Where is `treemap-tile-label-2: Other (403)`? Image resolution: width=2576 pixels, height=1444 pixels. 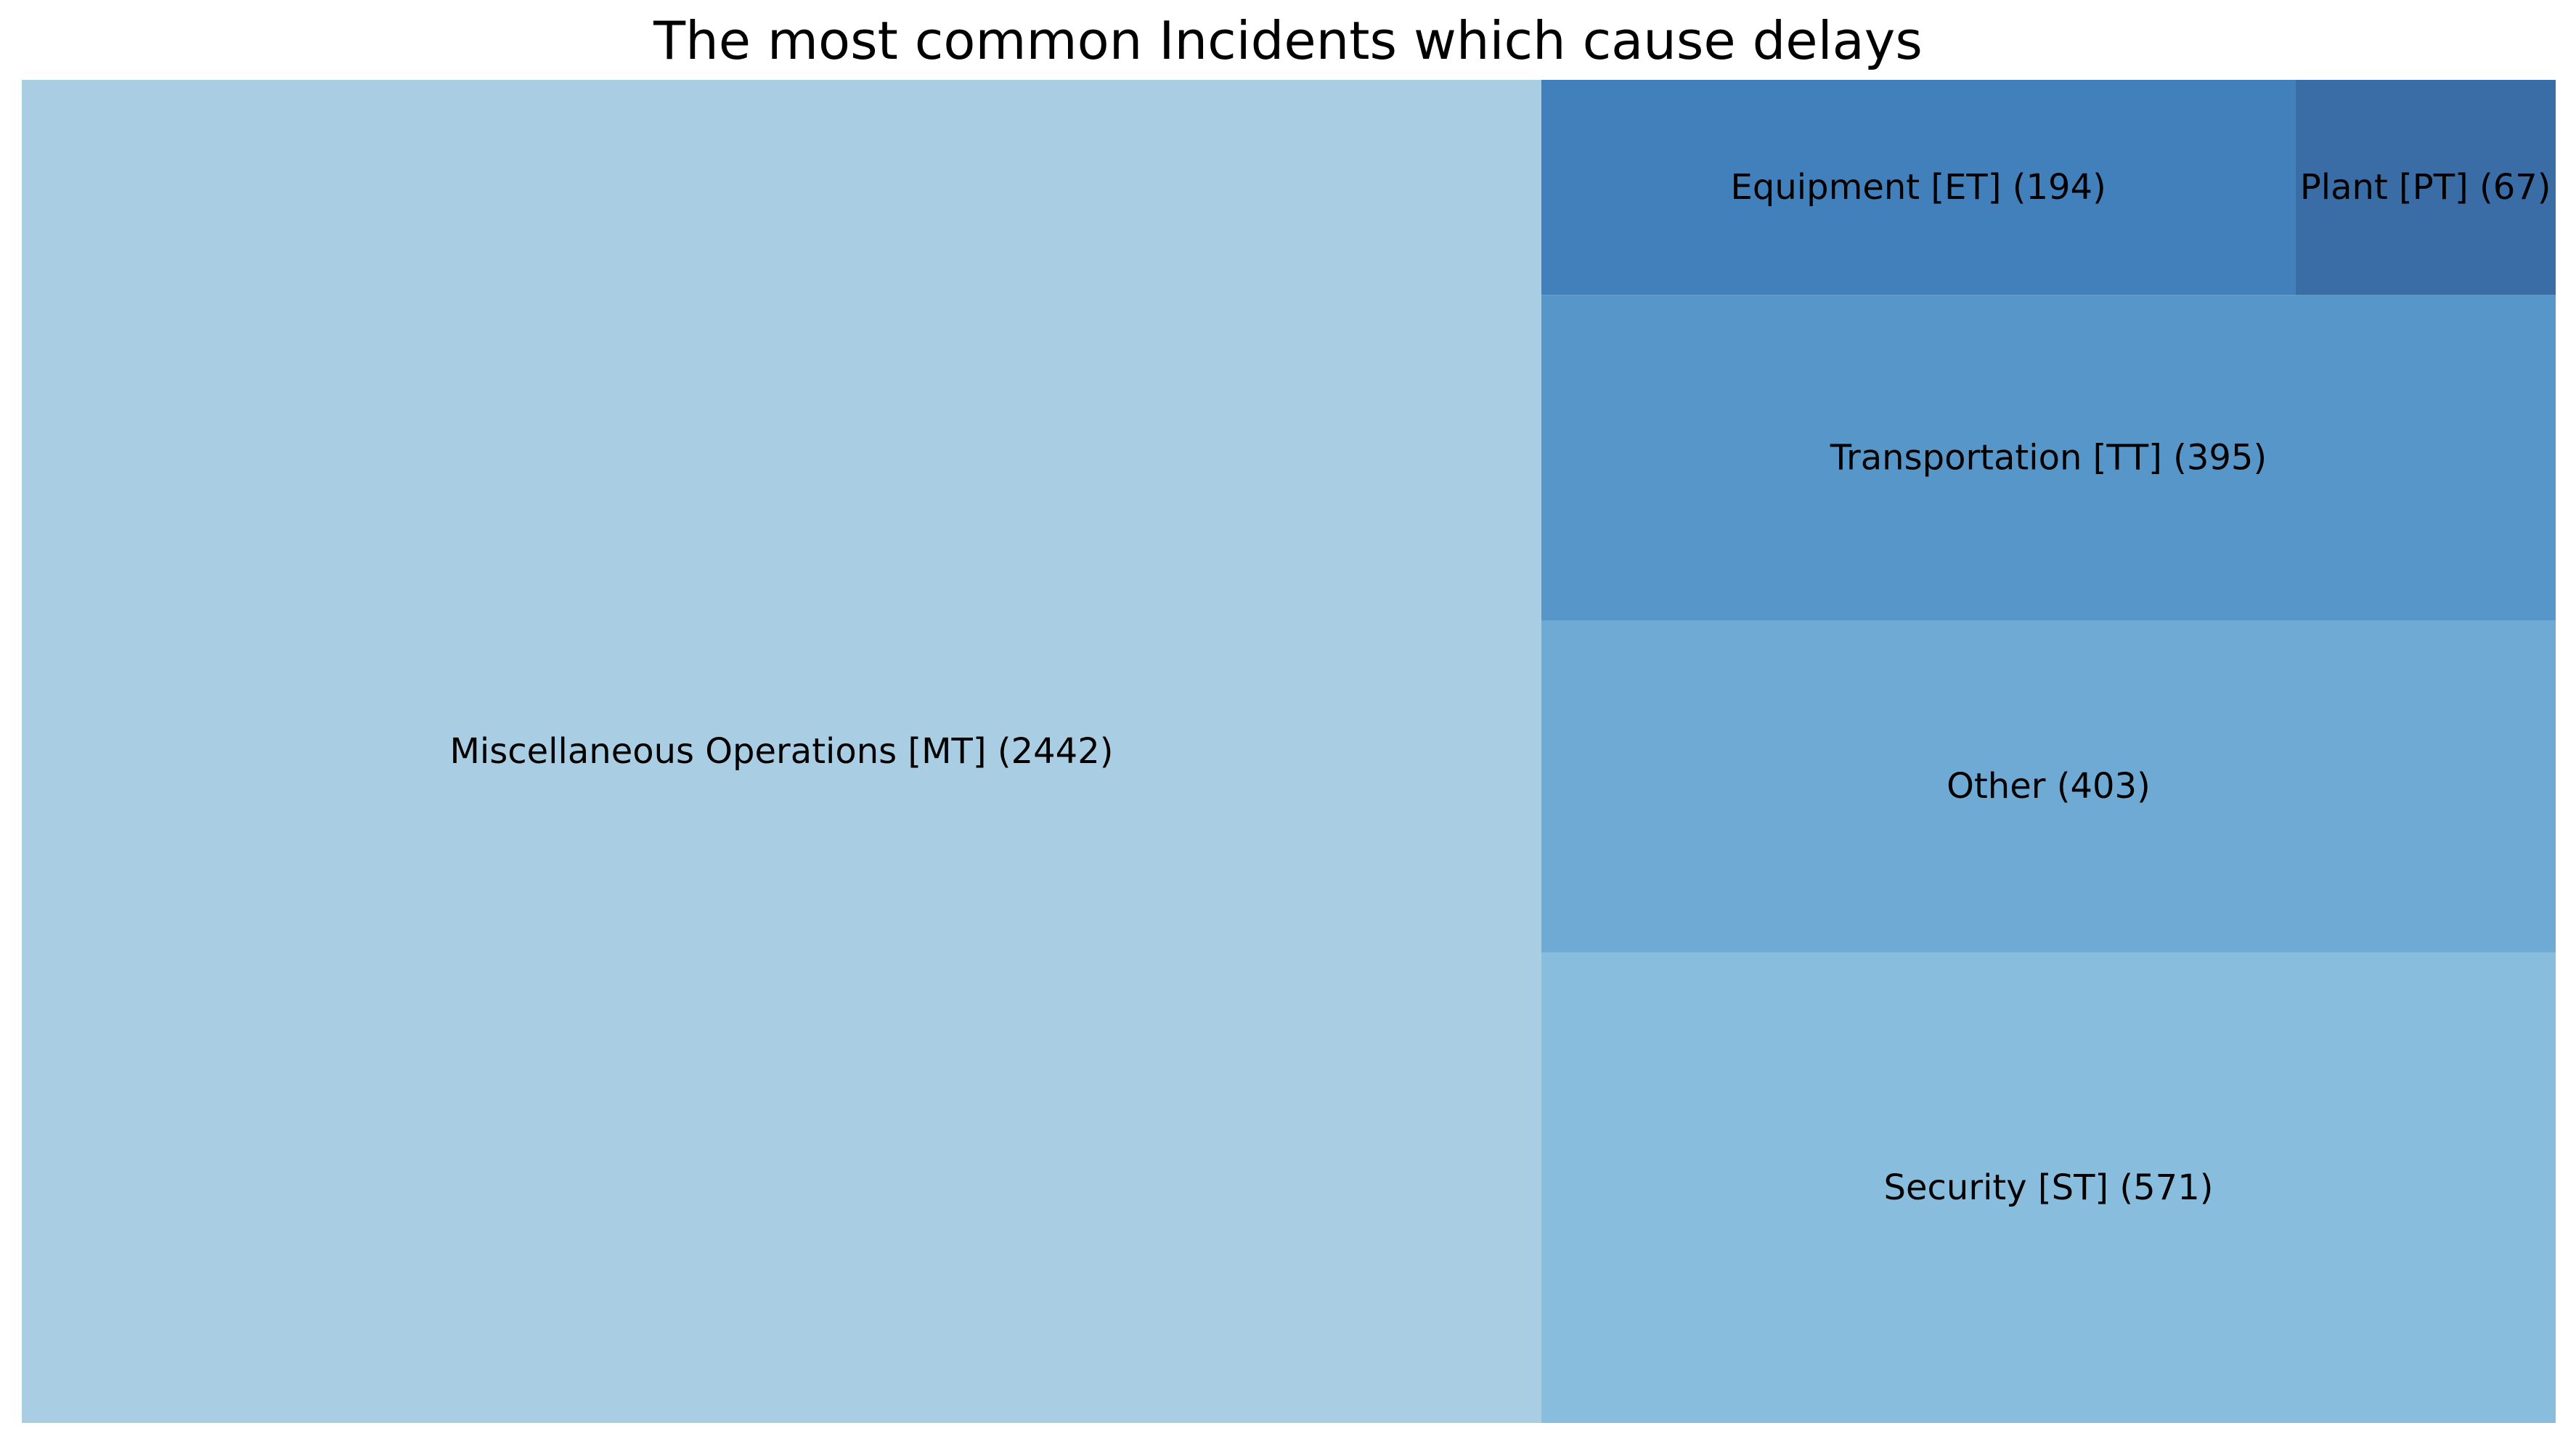 treemap-tile-label-2: Other (403) is located at coordinates (2049, 786).